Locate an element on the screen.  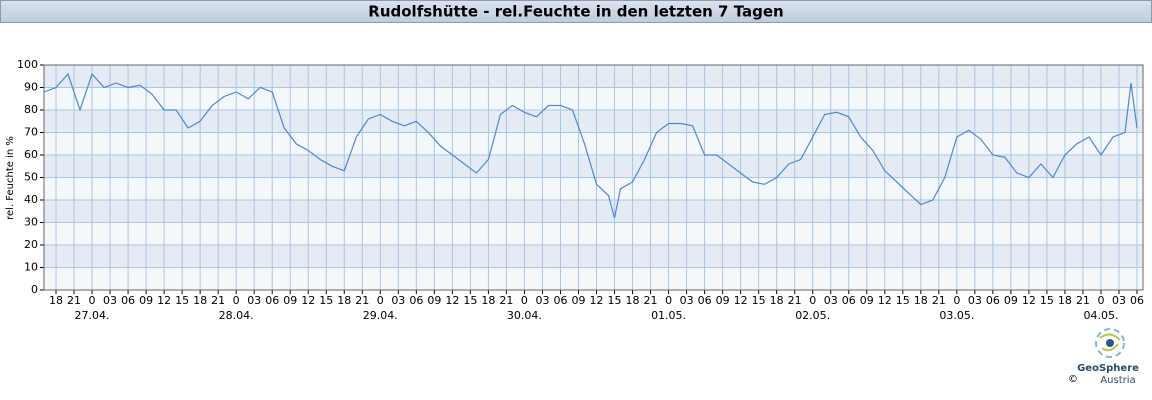
y-axis-label: rel. Feuchte in % is located at coordinates (10, 178).